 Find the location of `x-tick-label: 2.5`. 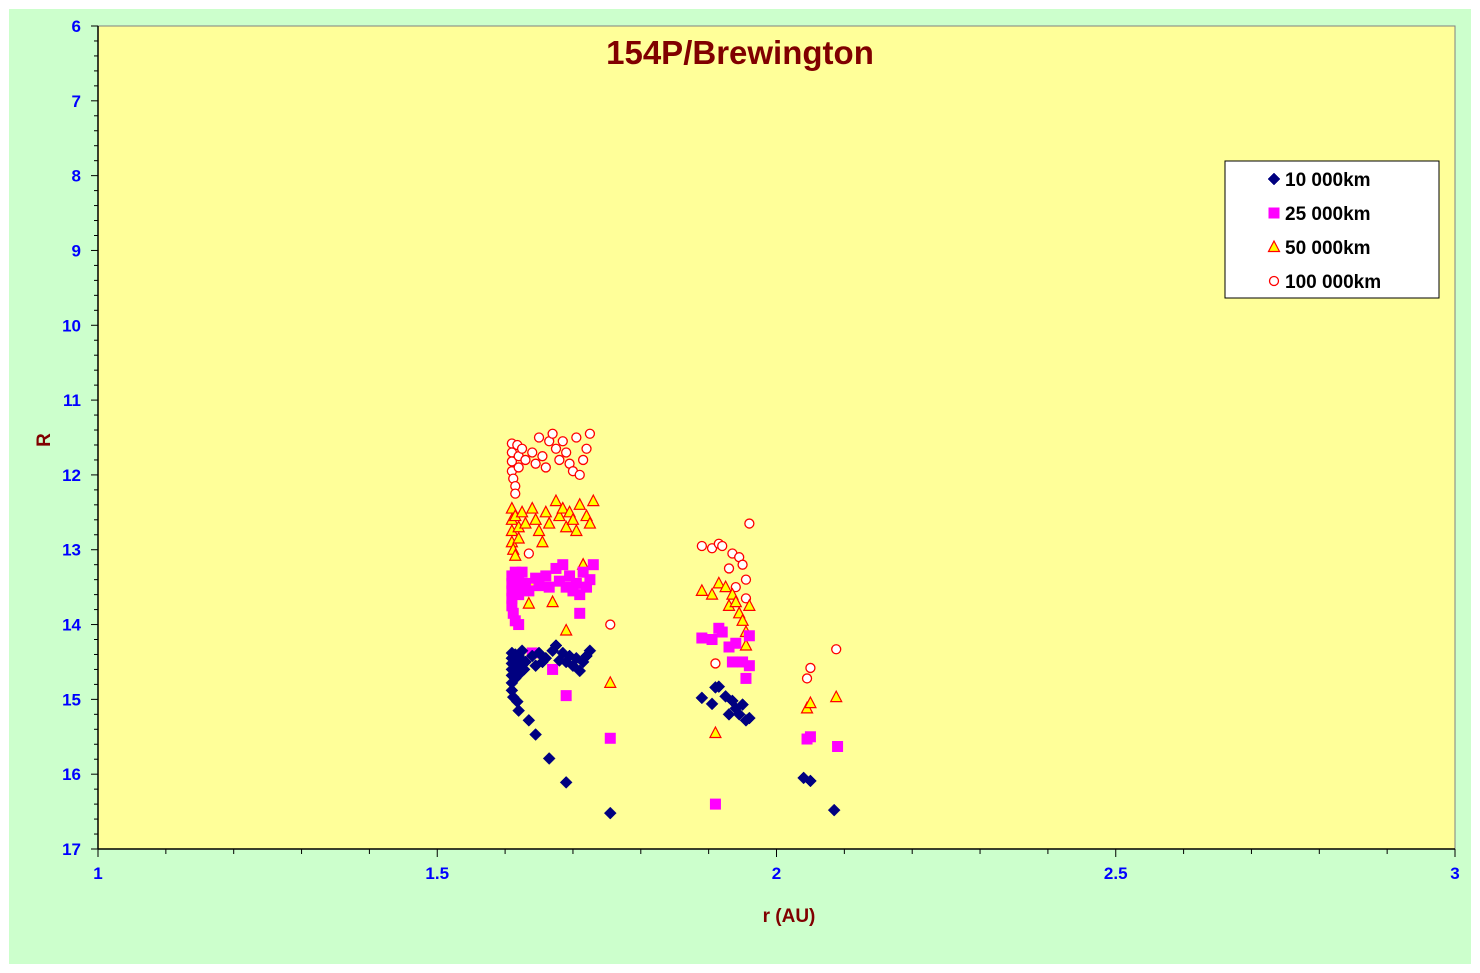

x-tick-label: 2.5 is located at coordinates (1116, 873).